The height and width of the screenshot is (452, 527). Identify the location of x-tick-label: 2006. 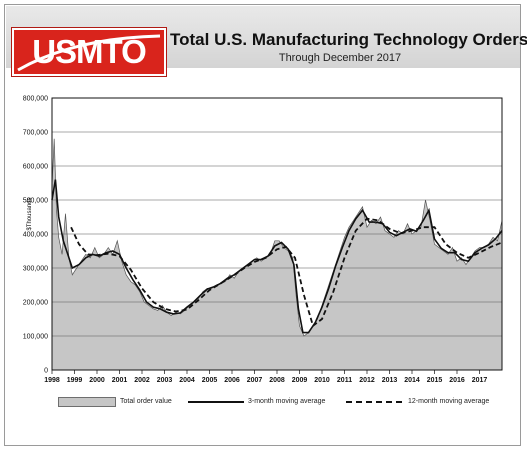
(232, 380).